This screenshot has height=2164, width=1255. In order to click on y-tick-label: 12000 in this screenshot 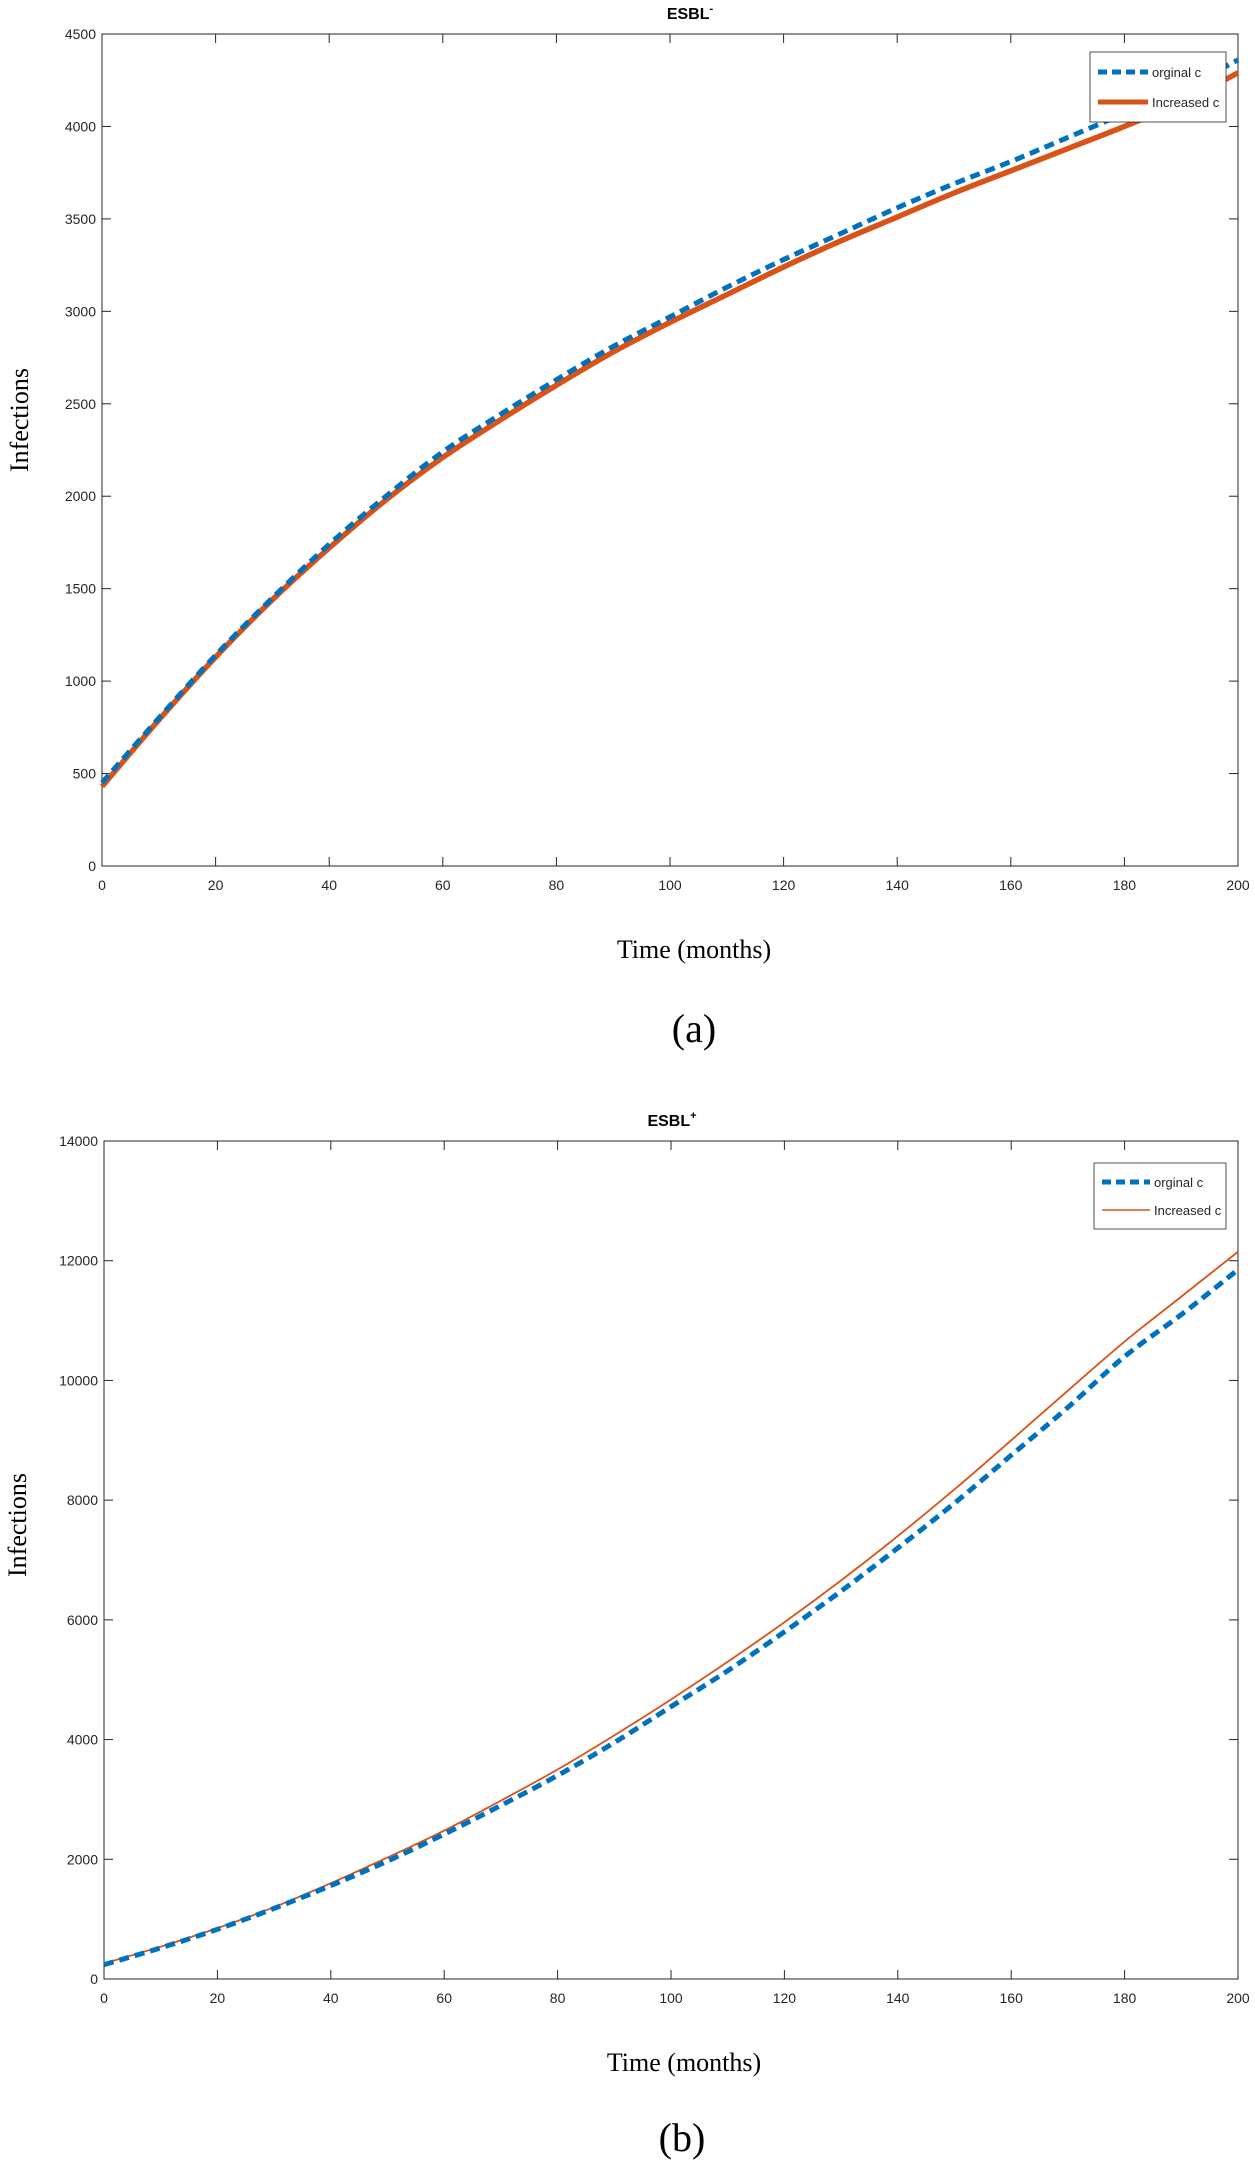, I will do `click(78, 1261)`.